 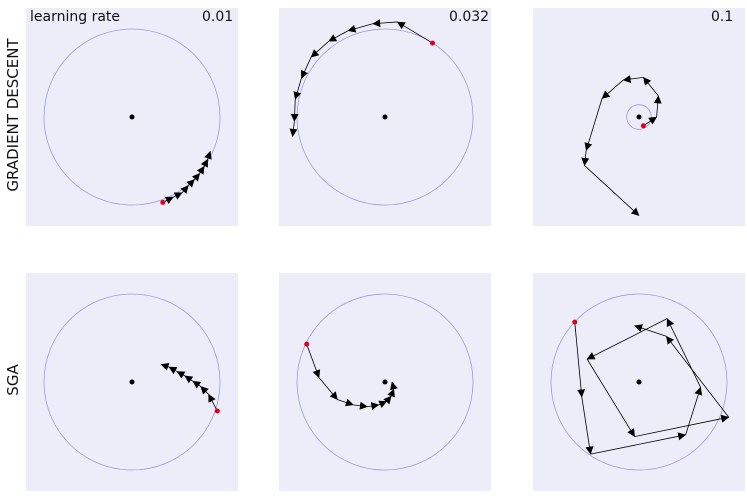 What do you see at coordinates (218, 17) in the screenshot?
I see `lr-value-col-1: 0.01` at bounding box center [218, 17].